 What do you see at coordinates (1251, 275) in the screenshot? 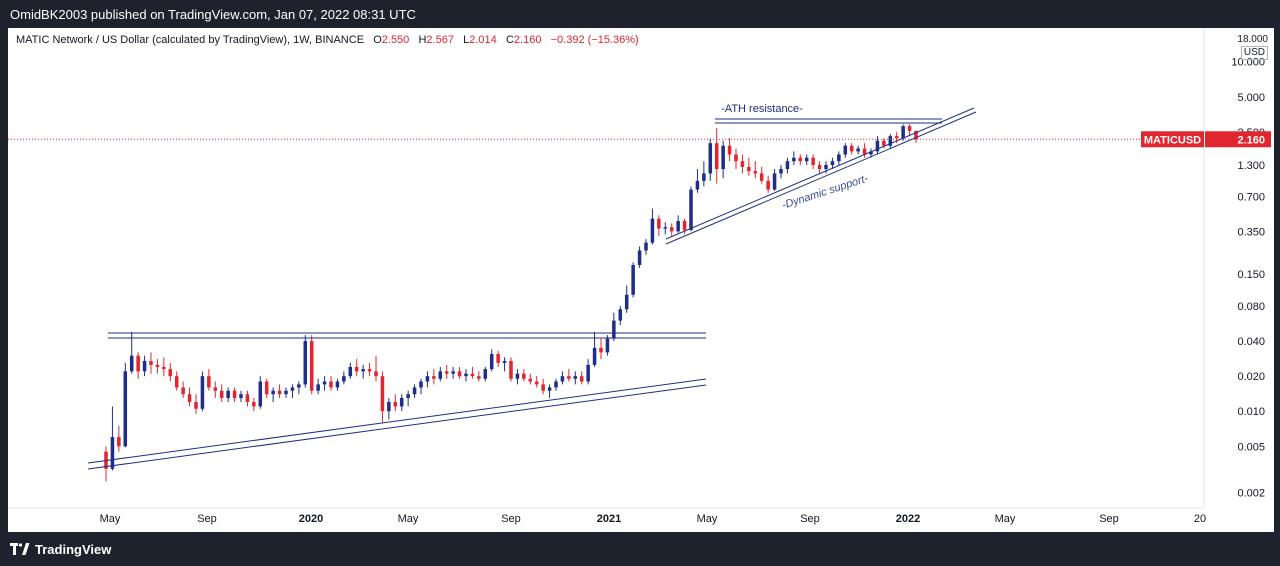
I see `price-tick-label: 0.150` at bounding box center [1251, 275].